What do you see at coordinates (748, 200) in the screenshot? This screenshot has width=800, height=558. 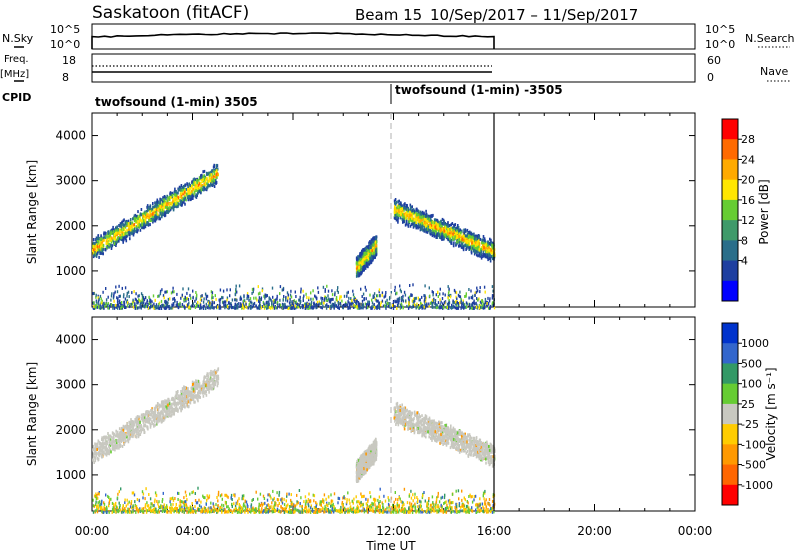 I see `colorbar-tick-label: 16` at bounding box center [748, 200].